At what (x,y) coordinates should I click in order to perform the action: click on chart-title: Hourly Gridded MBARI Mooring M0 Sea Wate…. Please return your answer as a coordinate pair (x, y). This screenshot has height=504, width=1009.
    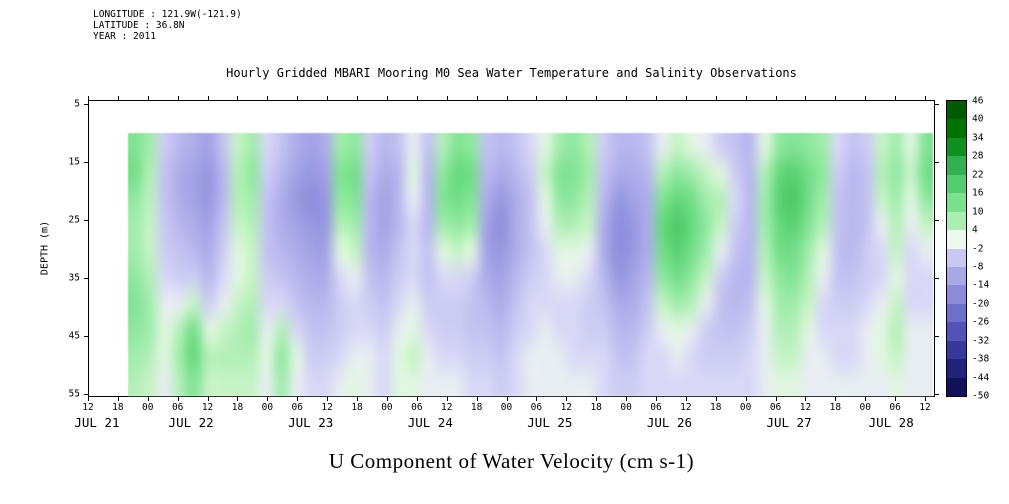
    Looking at the image, I should click on (511, 73).